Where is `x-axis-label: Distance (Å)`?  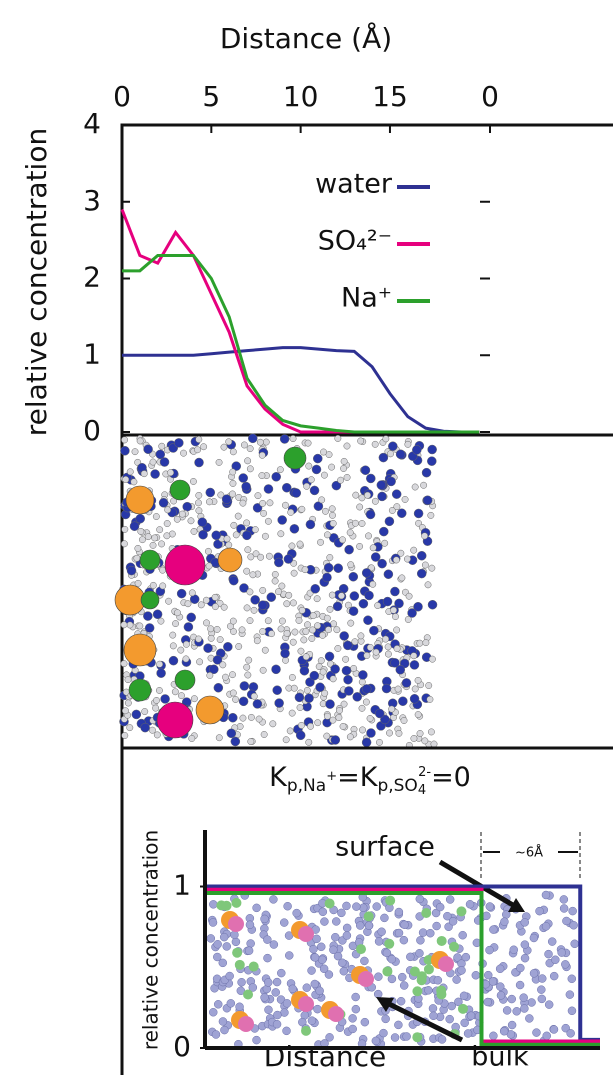 x-axis-label: Distance (Å) is located at coordinates (306, 38).